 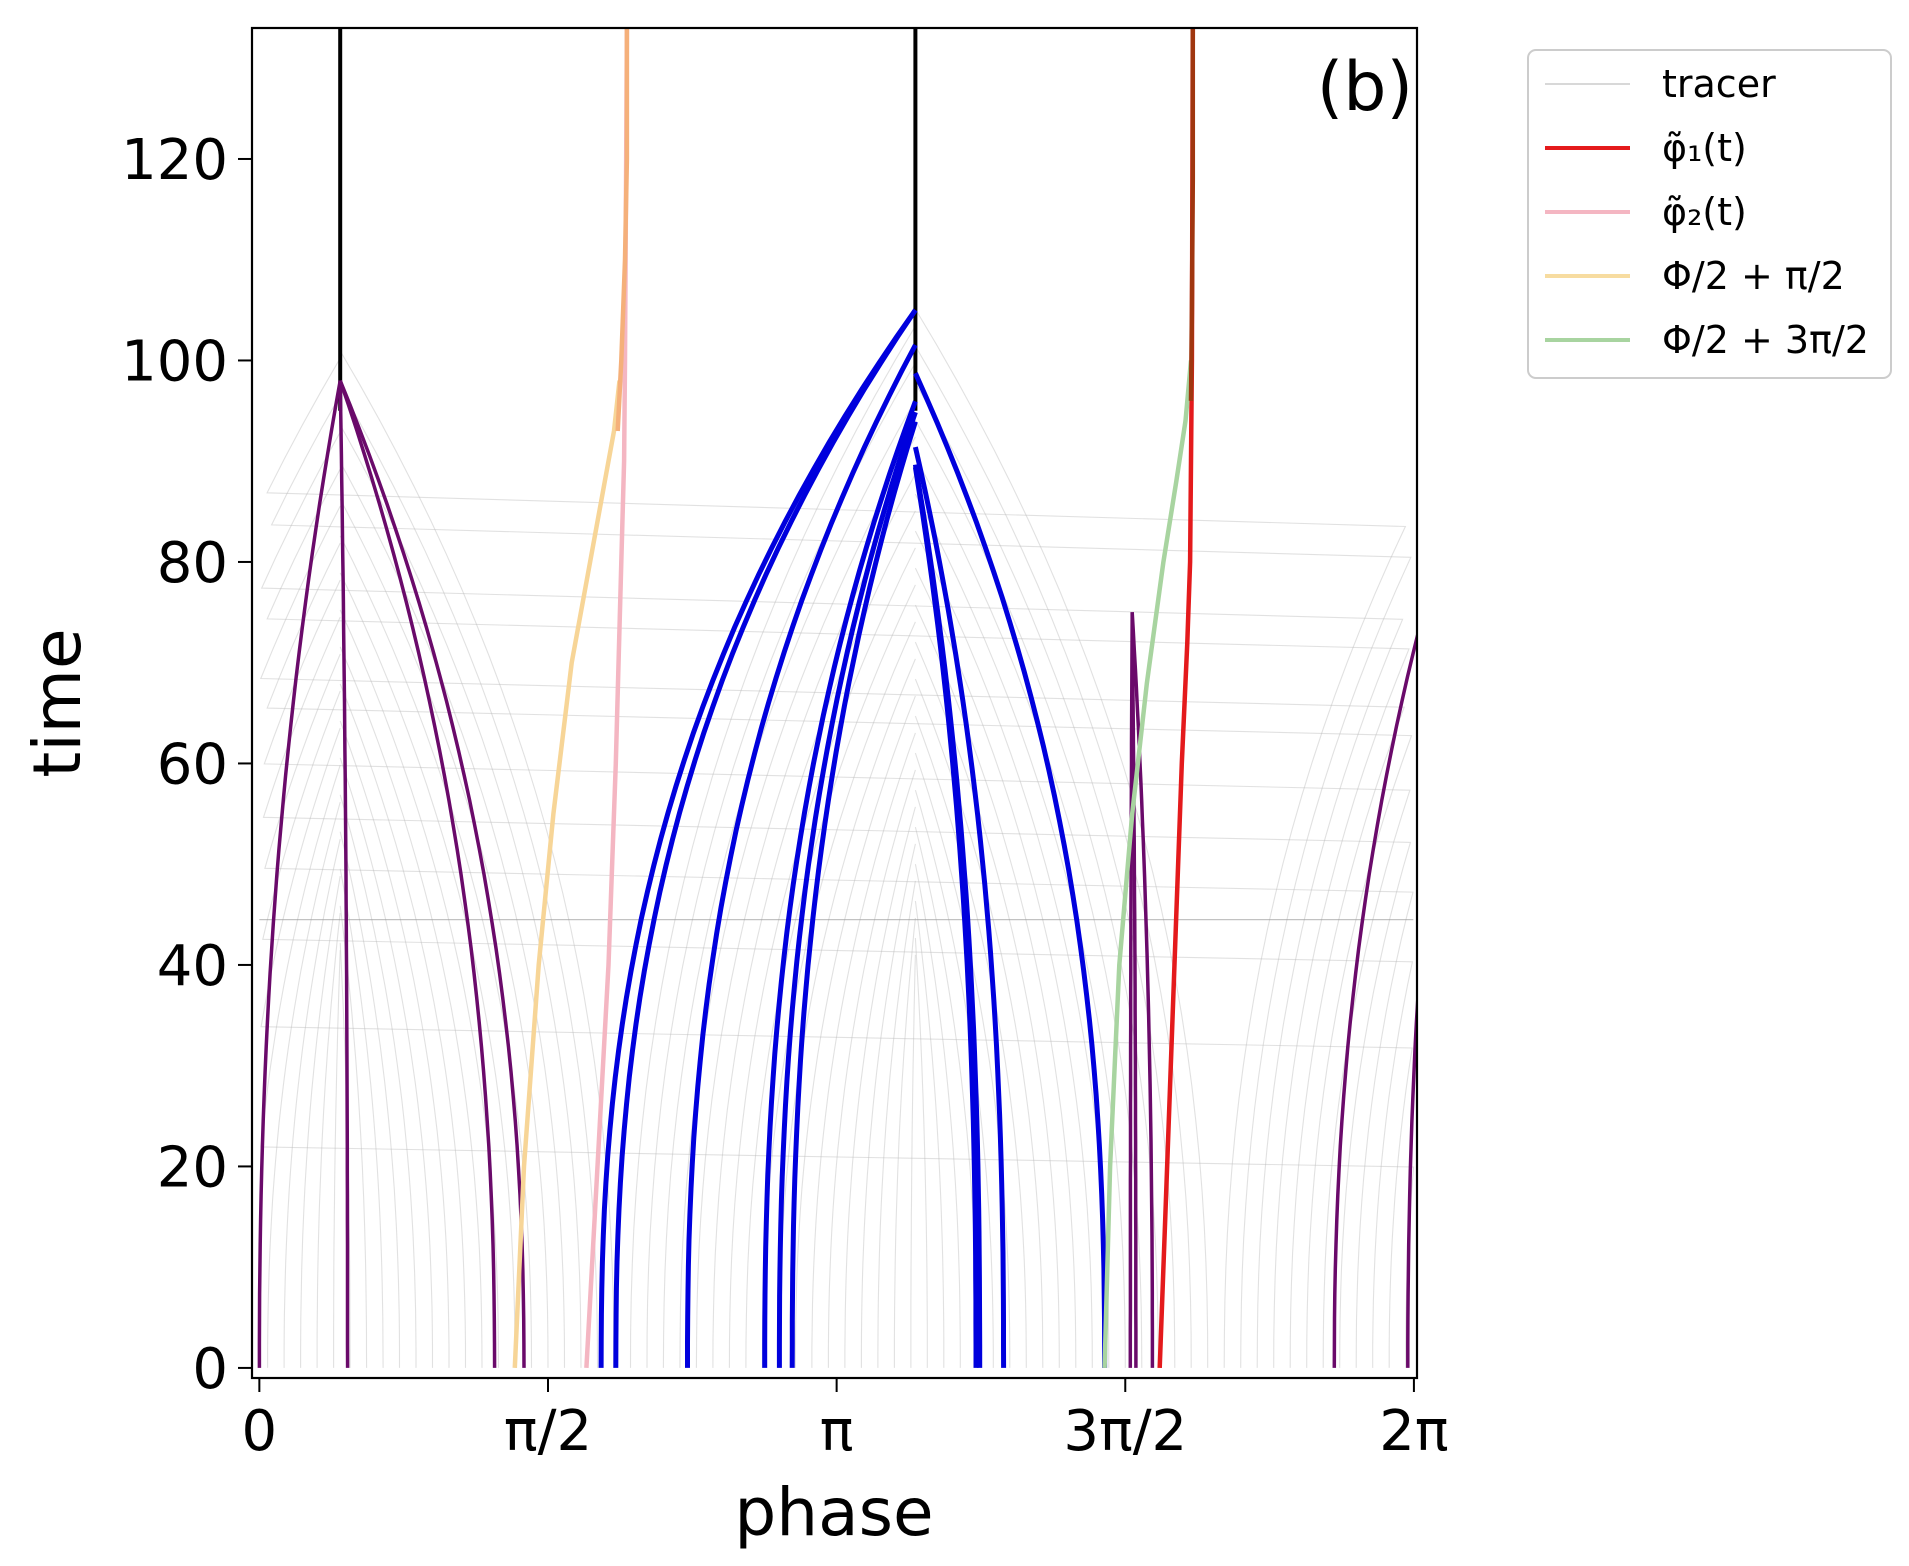 I want to click on legend: tracer φ̃₁(t) φ̃₂(t) Φ/2 + π/2 Φ/2 + 3π/2, so click(x=1709, y=214).